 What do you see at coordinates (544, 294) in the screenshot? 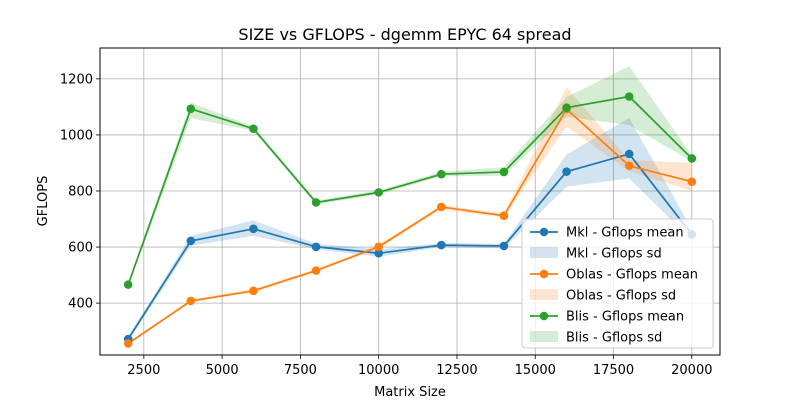
I see `oblas-legend-band-swatch` at bounding box center [544, 294].